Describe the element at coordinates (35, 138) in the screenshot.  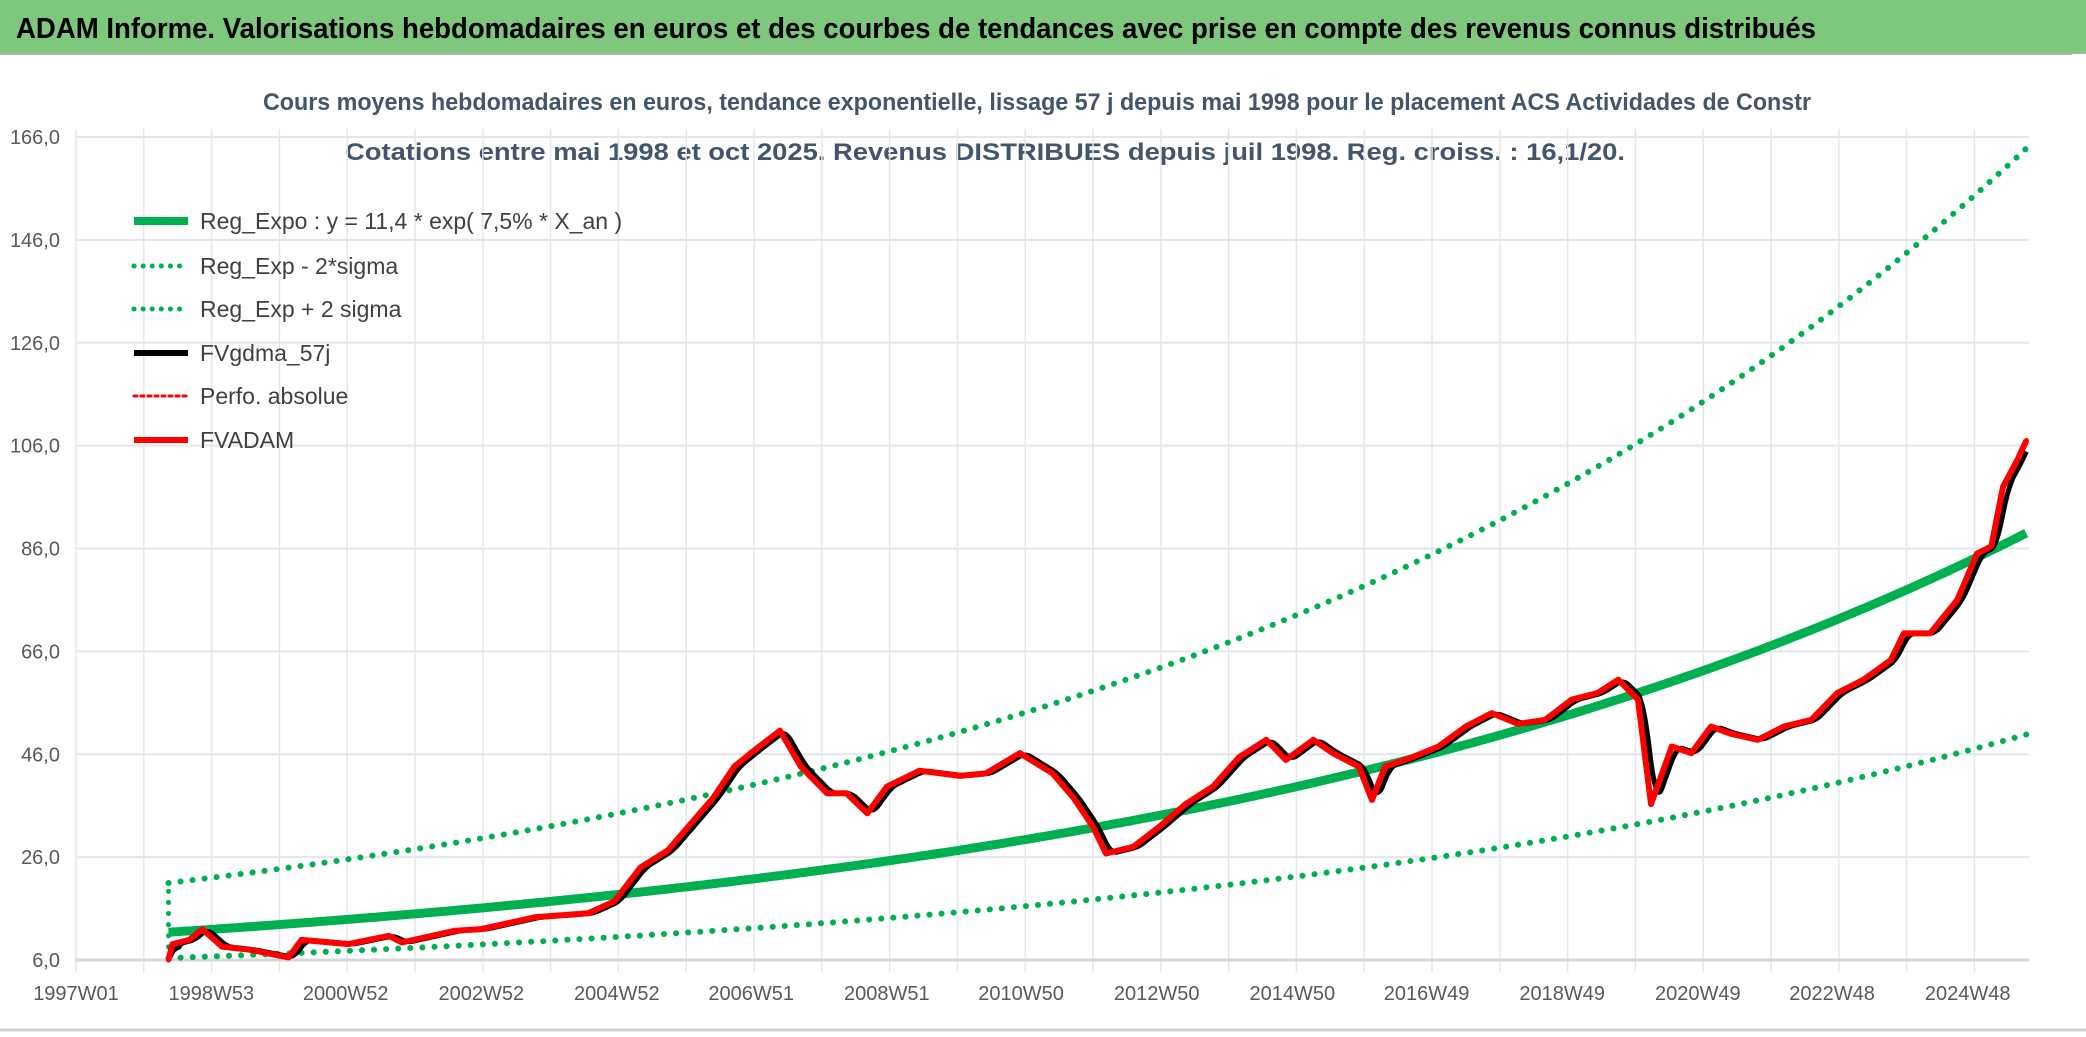
I see `y-tick-label: 166,0` at that location.